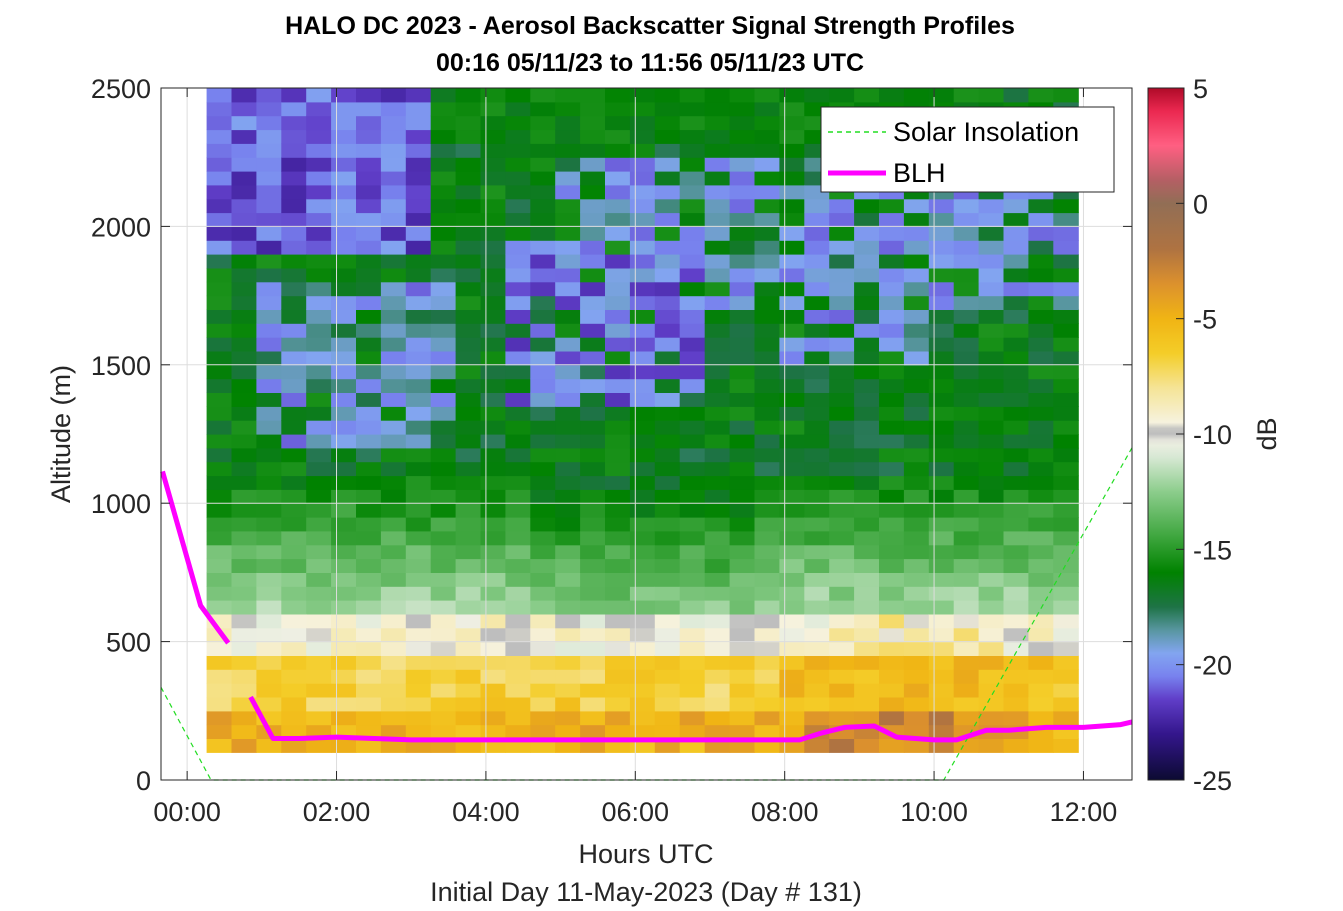 The image size is (1343, 911). I want to click on y-tick-label: 2500, so click(121, 89).